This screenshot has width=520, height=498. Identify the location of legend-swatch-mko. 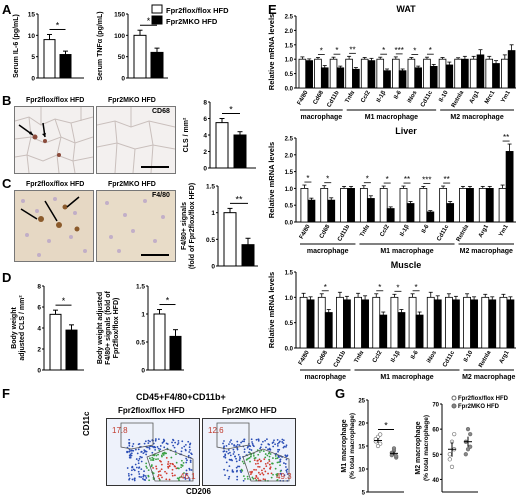
(157, 20).